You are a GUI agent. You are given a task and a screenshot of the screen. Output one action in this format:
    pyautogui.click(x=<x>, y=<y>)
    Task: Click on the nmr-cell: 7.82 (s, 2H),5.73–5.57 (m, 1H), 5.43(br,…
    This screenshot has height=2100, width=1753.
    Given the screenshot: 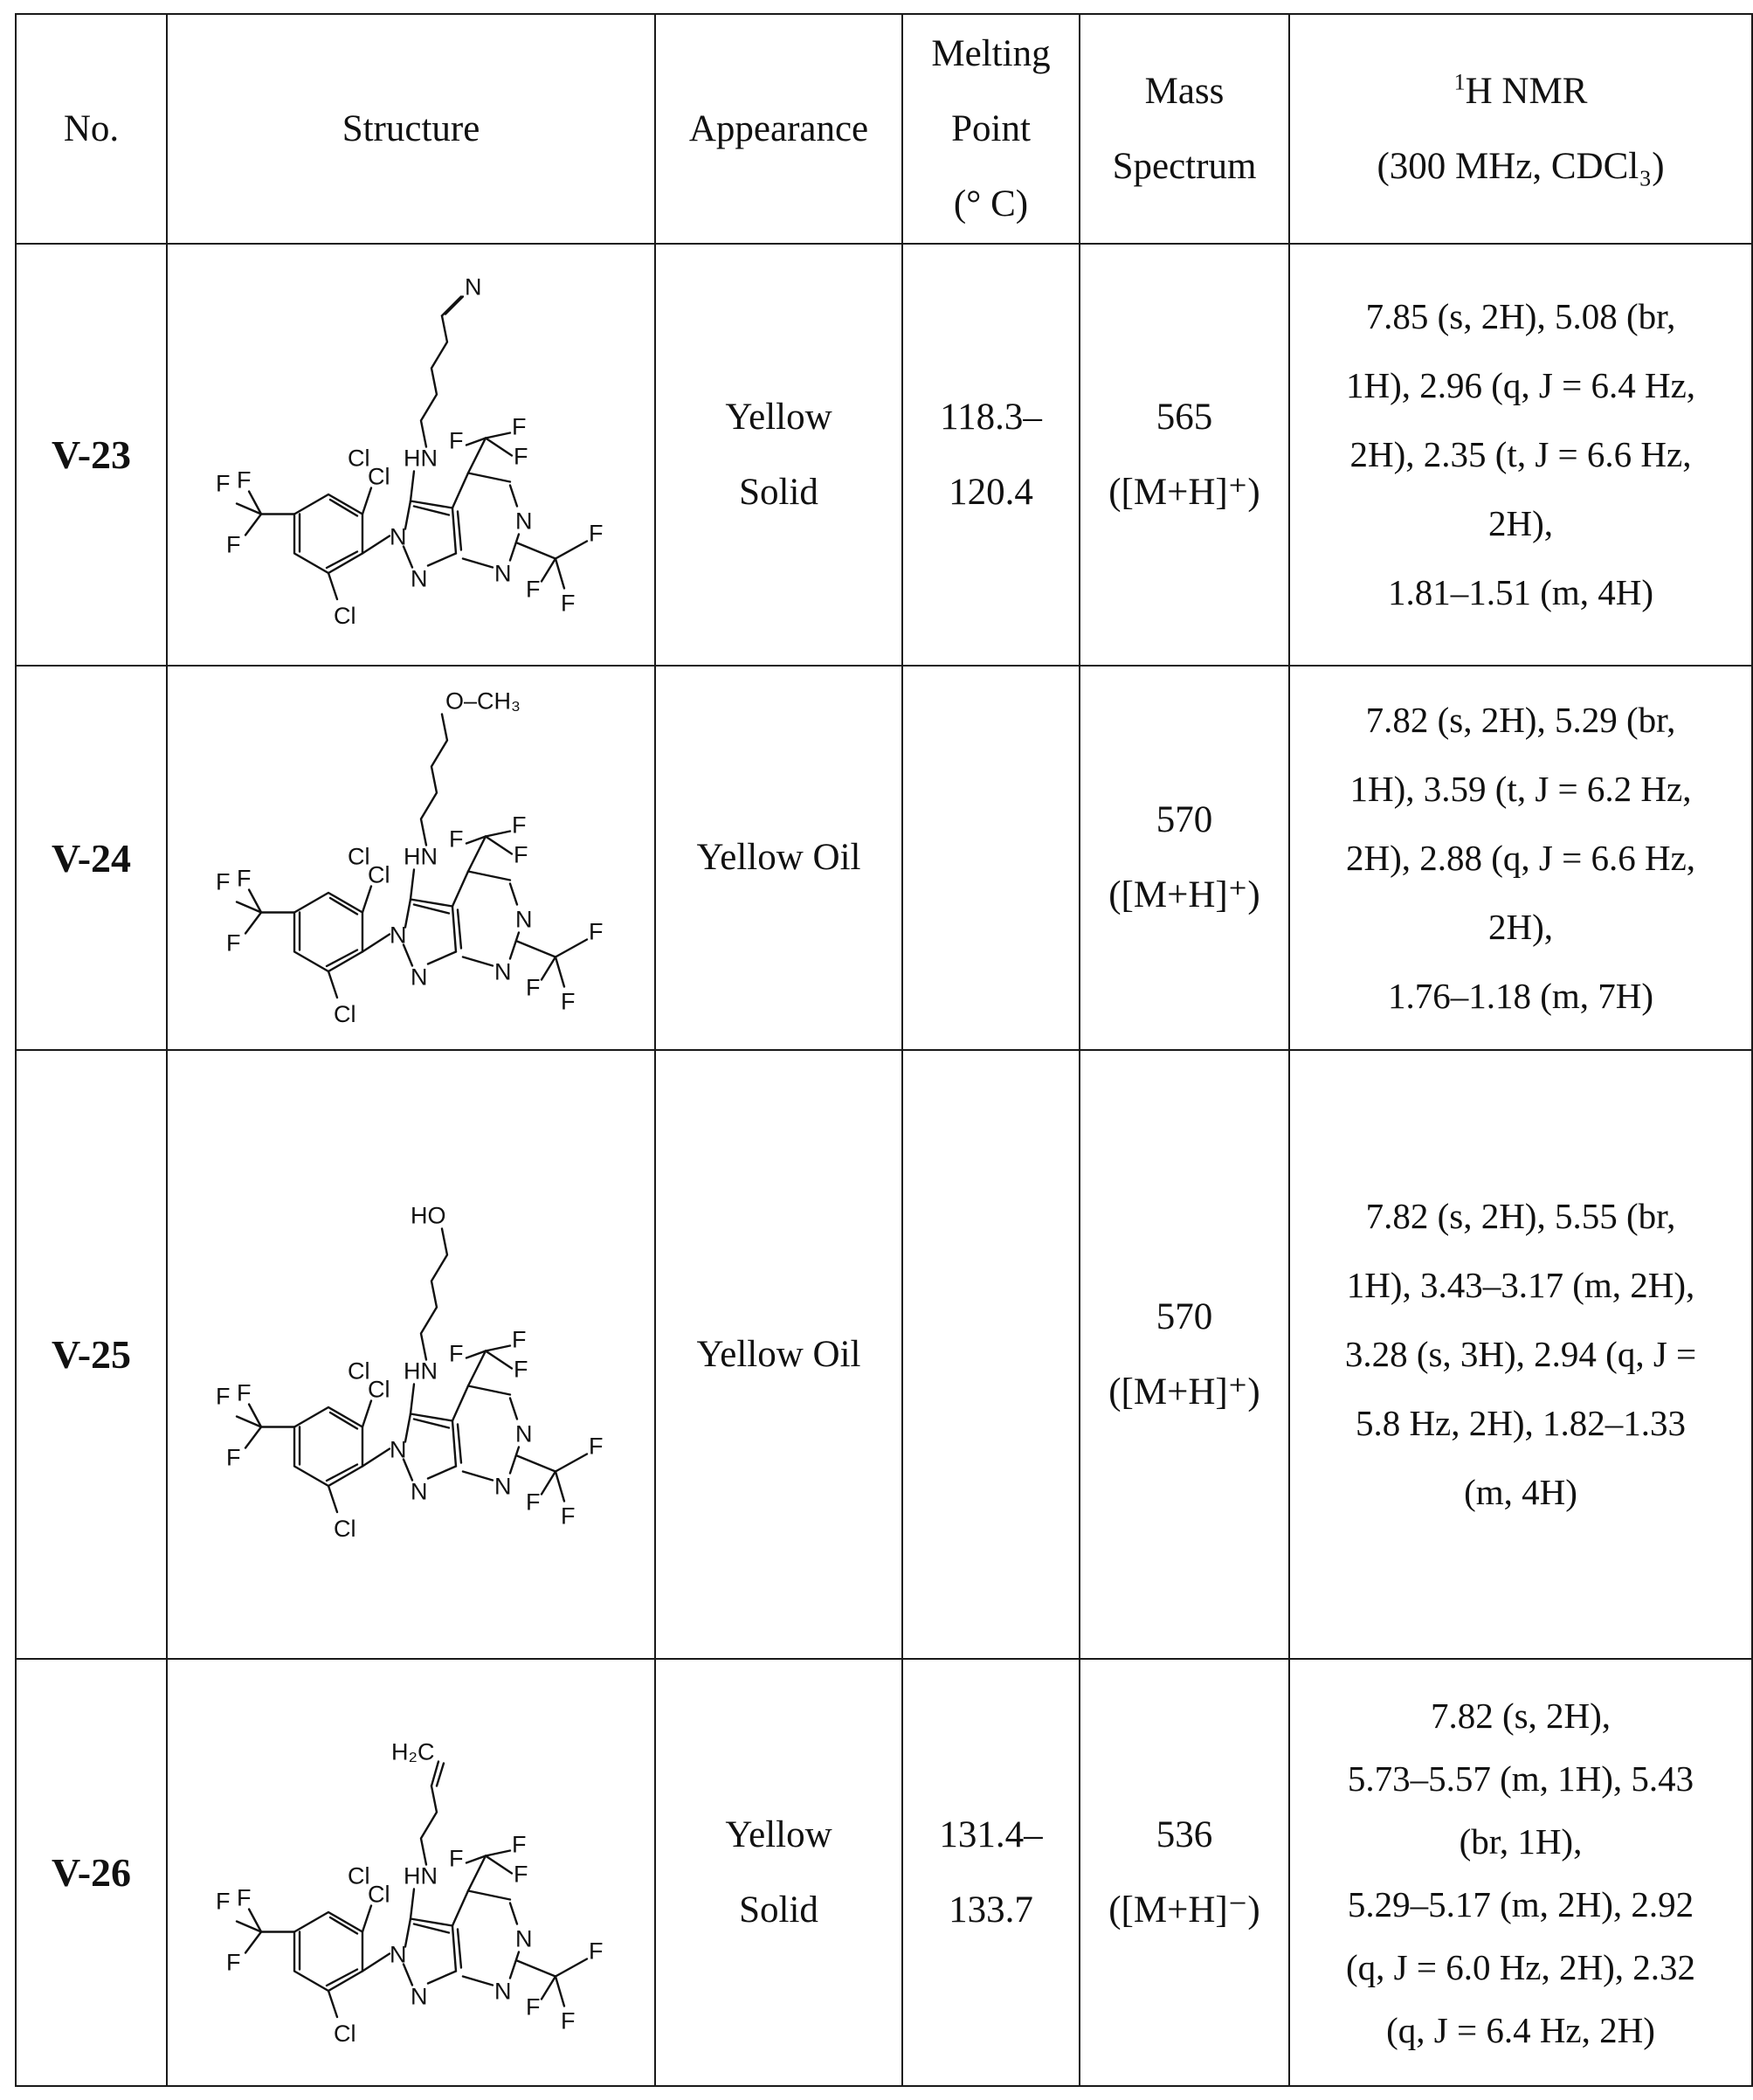 What is the action you would take?
    pyautogui.click(x=1521, y=1873)
    